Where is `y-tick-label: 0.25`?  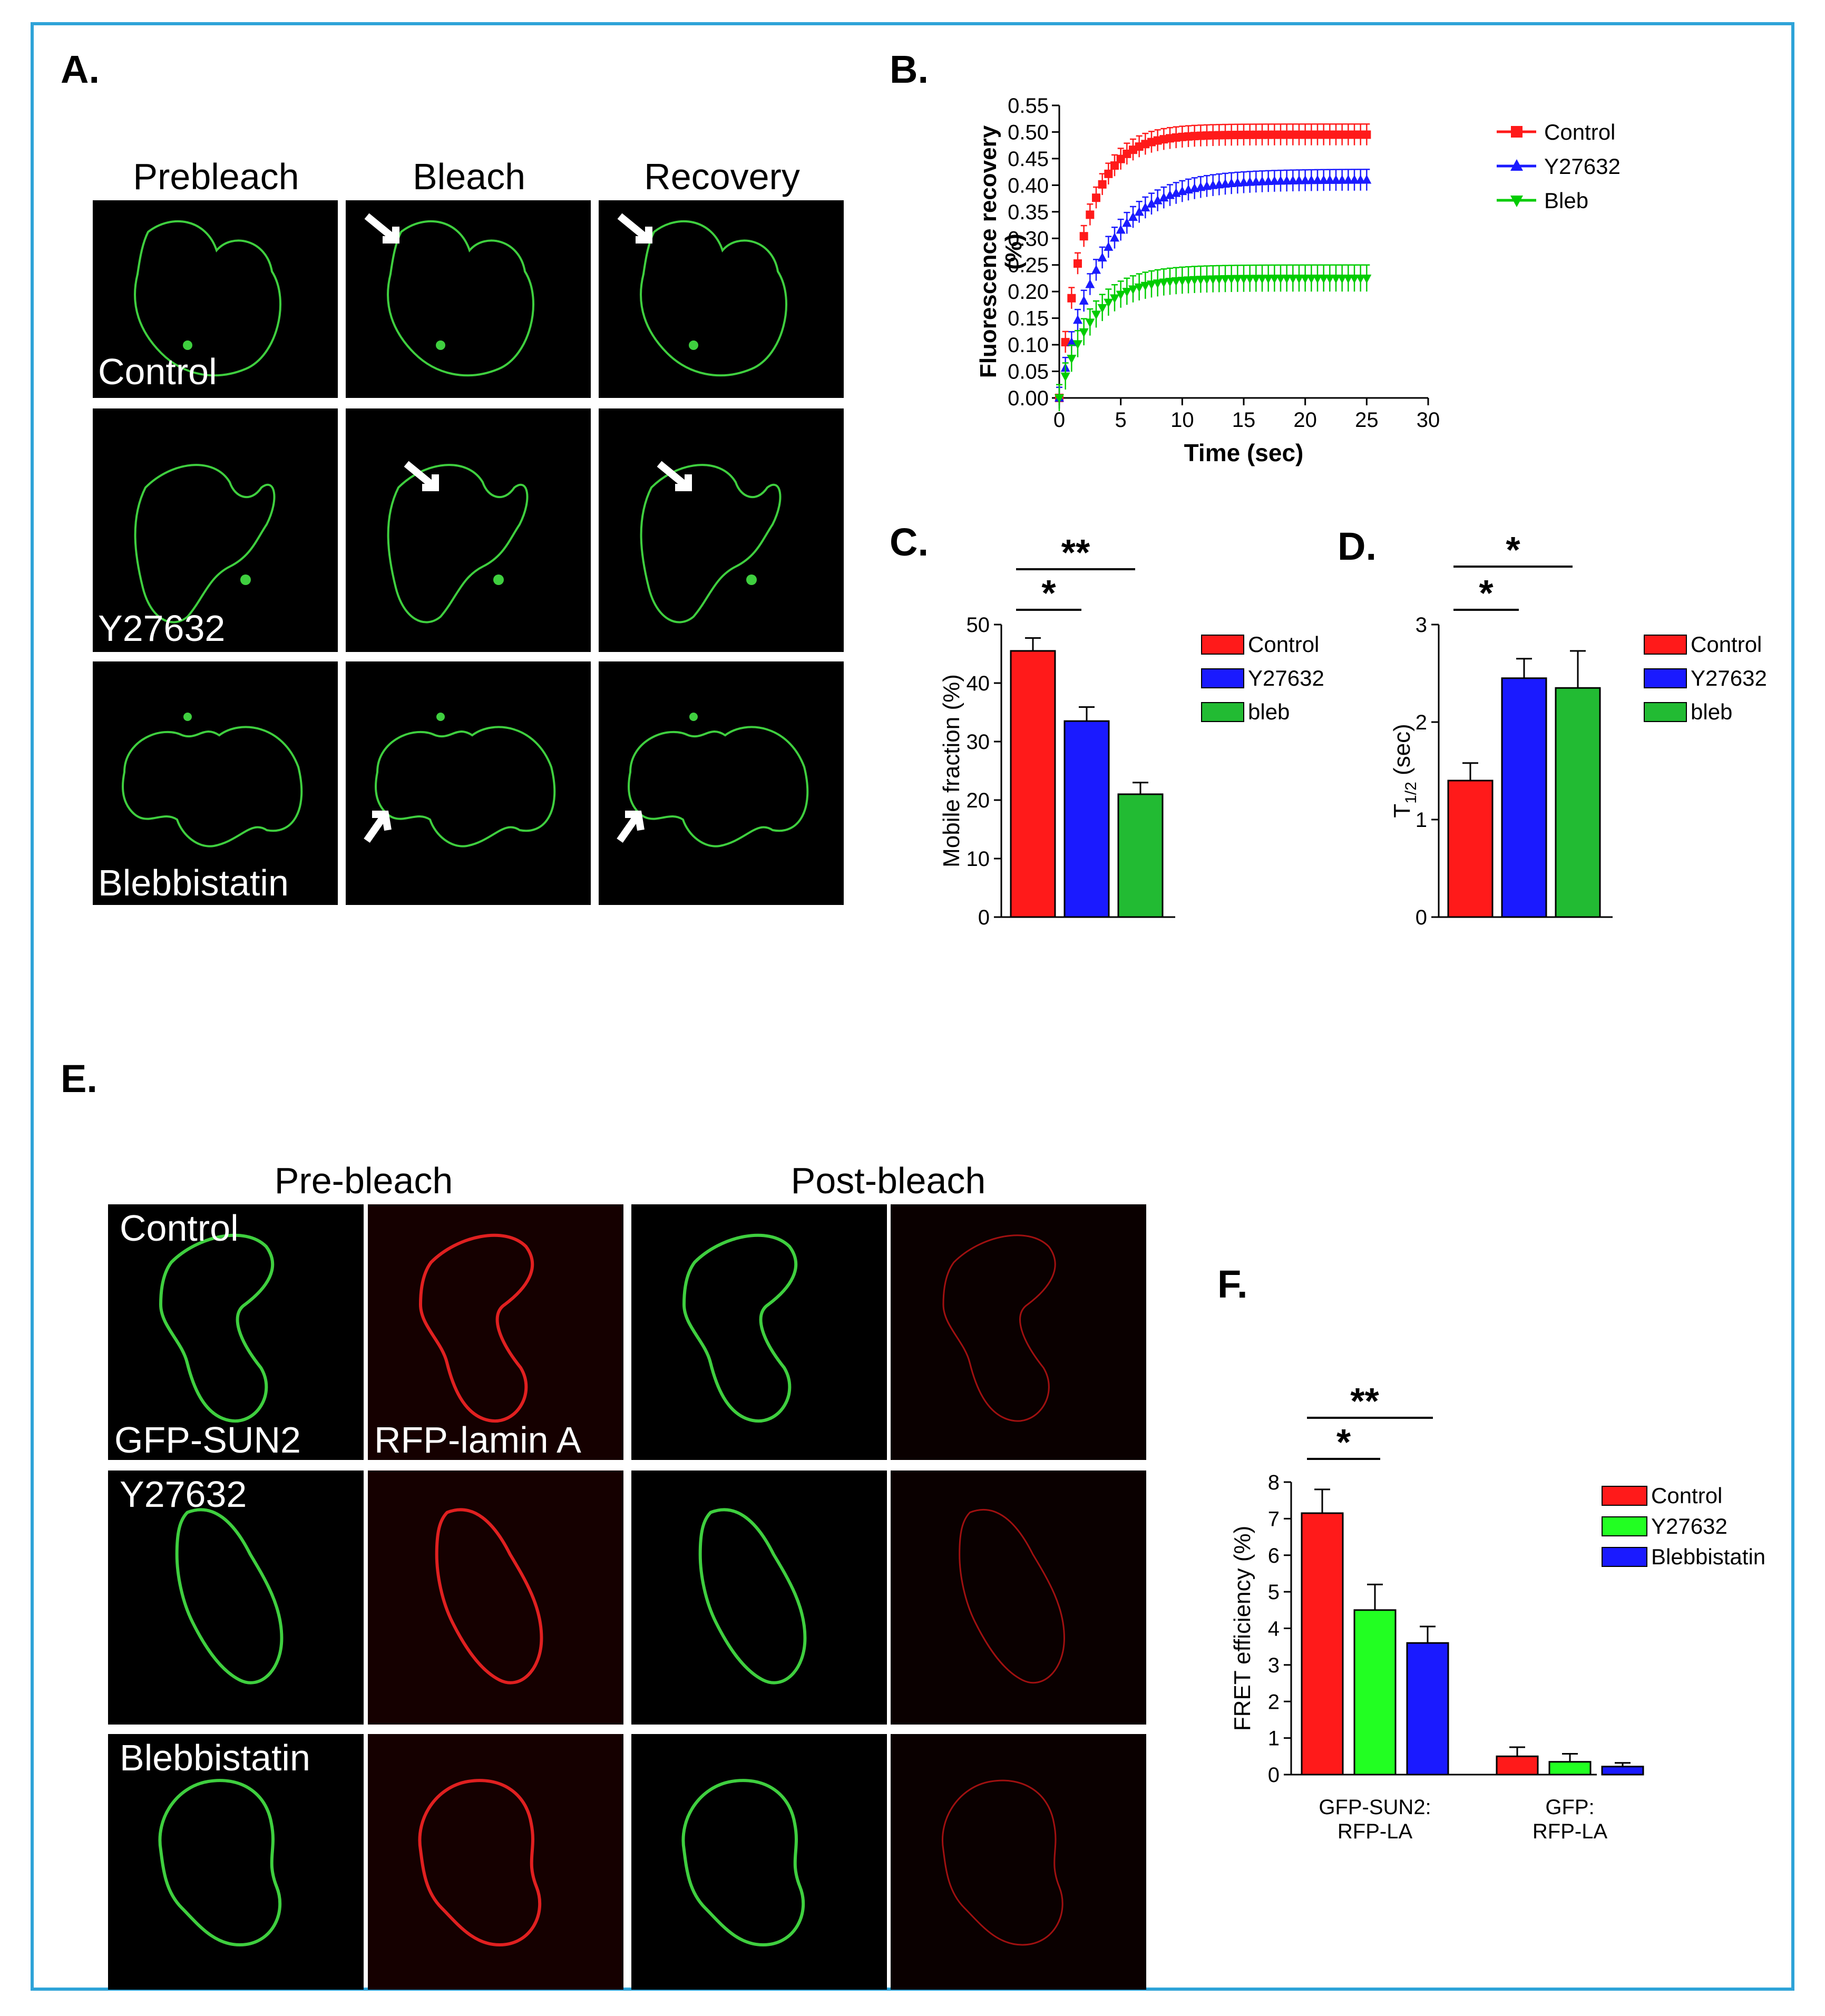
y-tick-label: 0.25 is located at coordinates (1028, 265).